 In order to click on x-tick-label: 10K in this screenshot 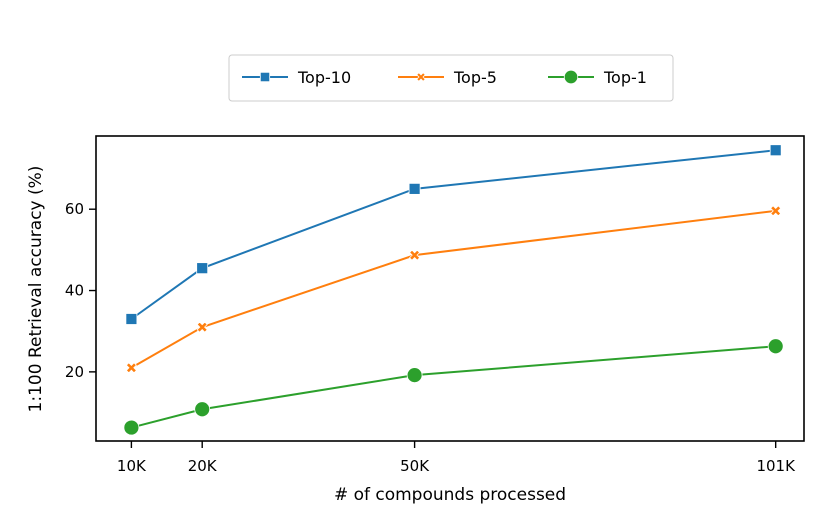, I will do `click(132, 466)`.